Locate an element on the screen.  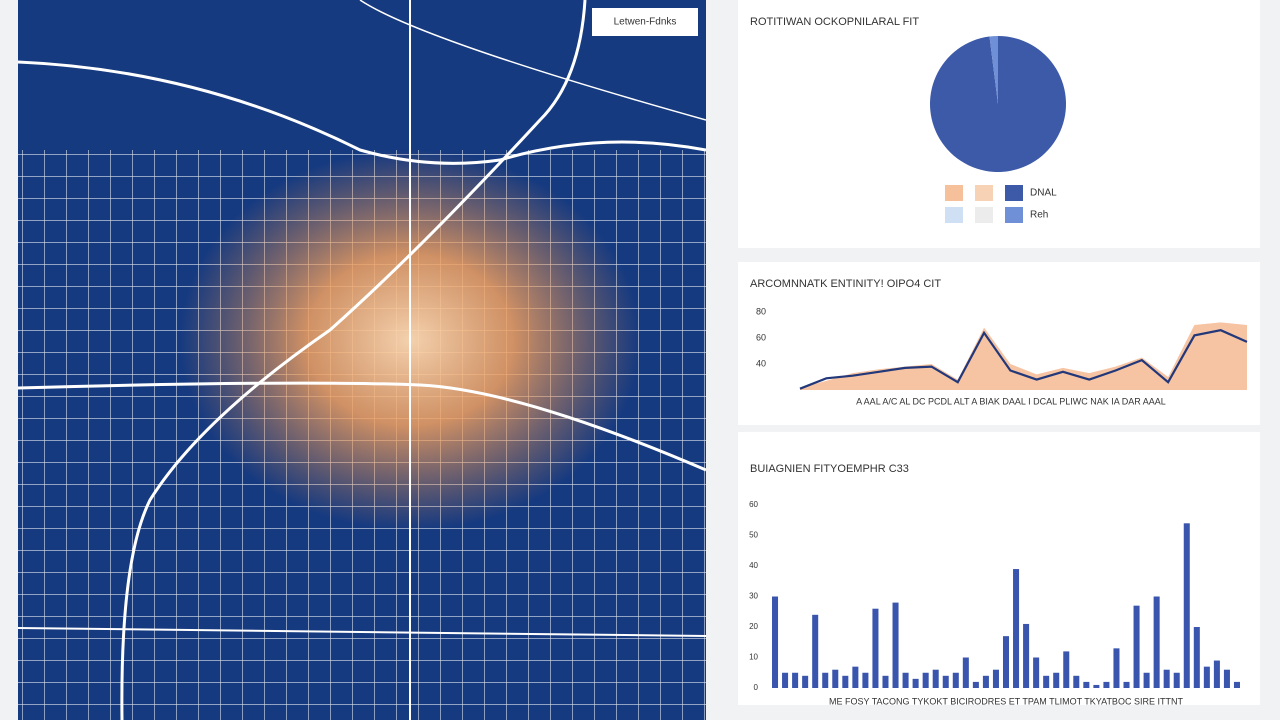
line-panel is located at coordinates (999, 343).